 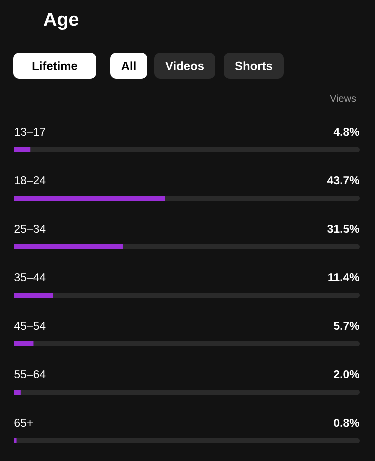 I want to click on y-tick-label: 25–34, so click(x=30, y=229).